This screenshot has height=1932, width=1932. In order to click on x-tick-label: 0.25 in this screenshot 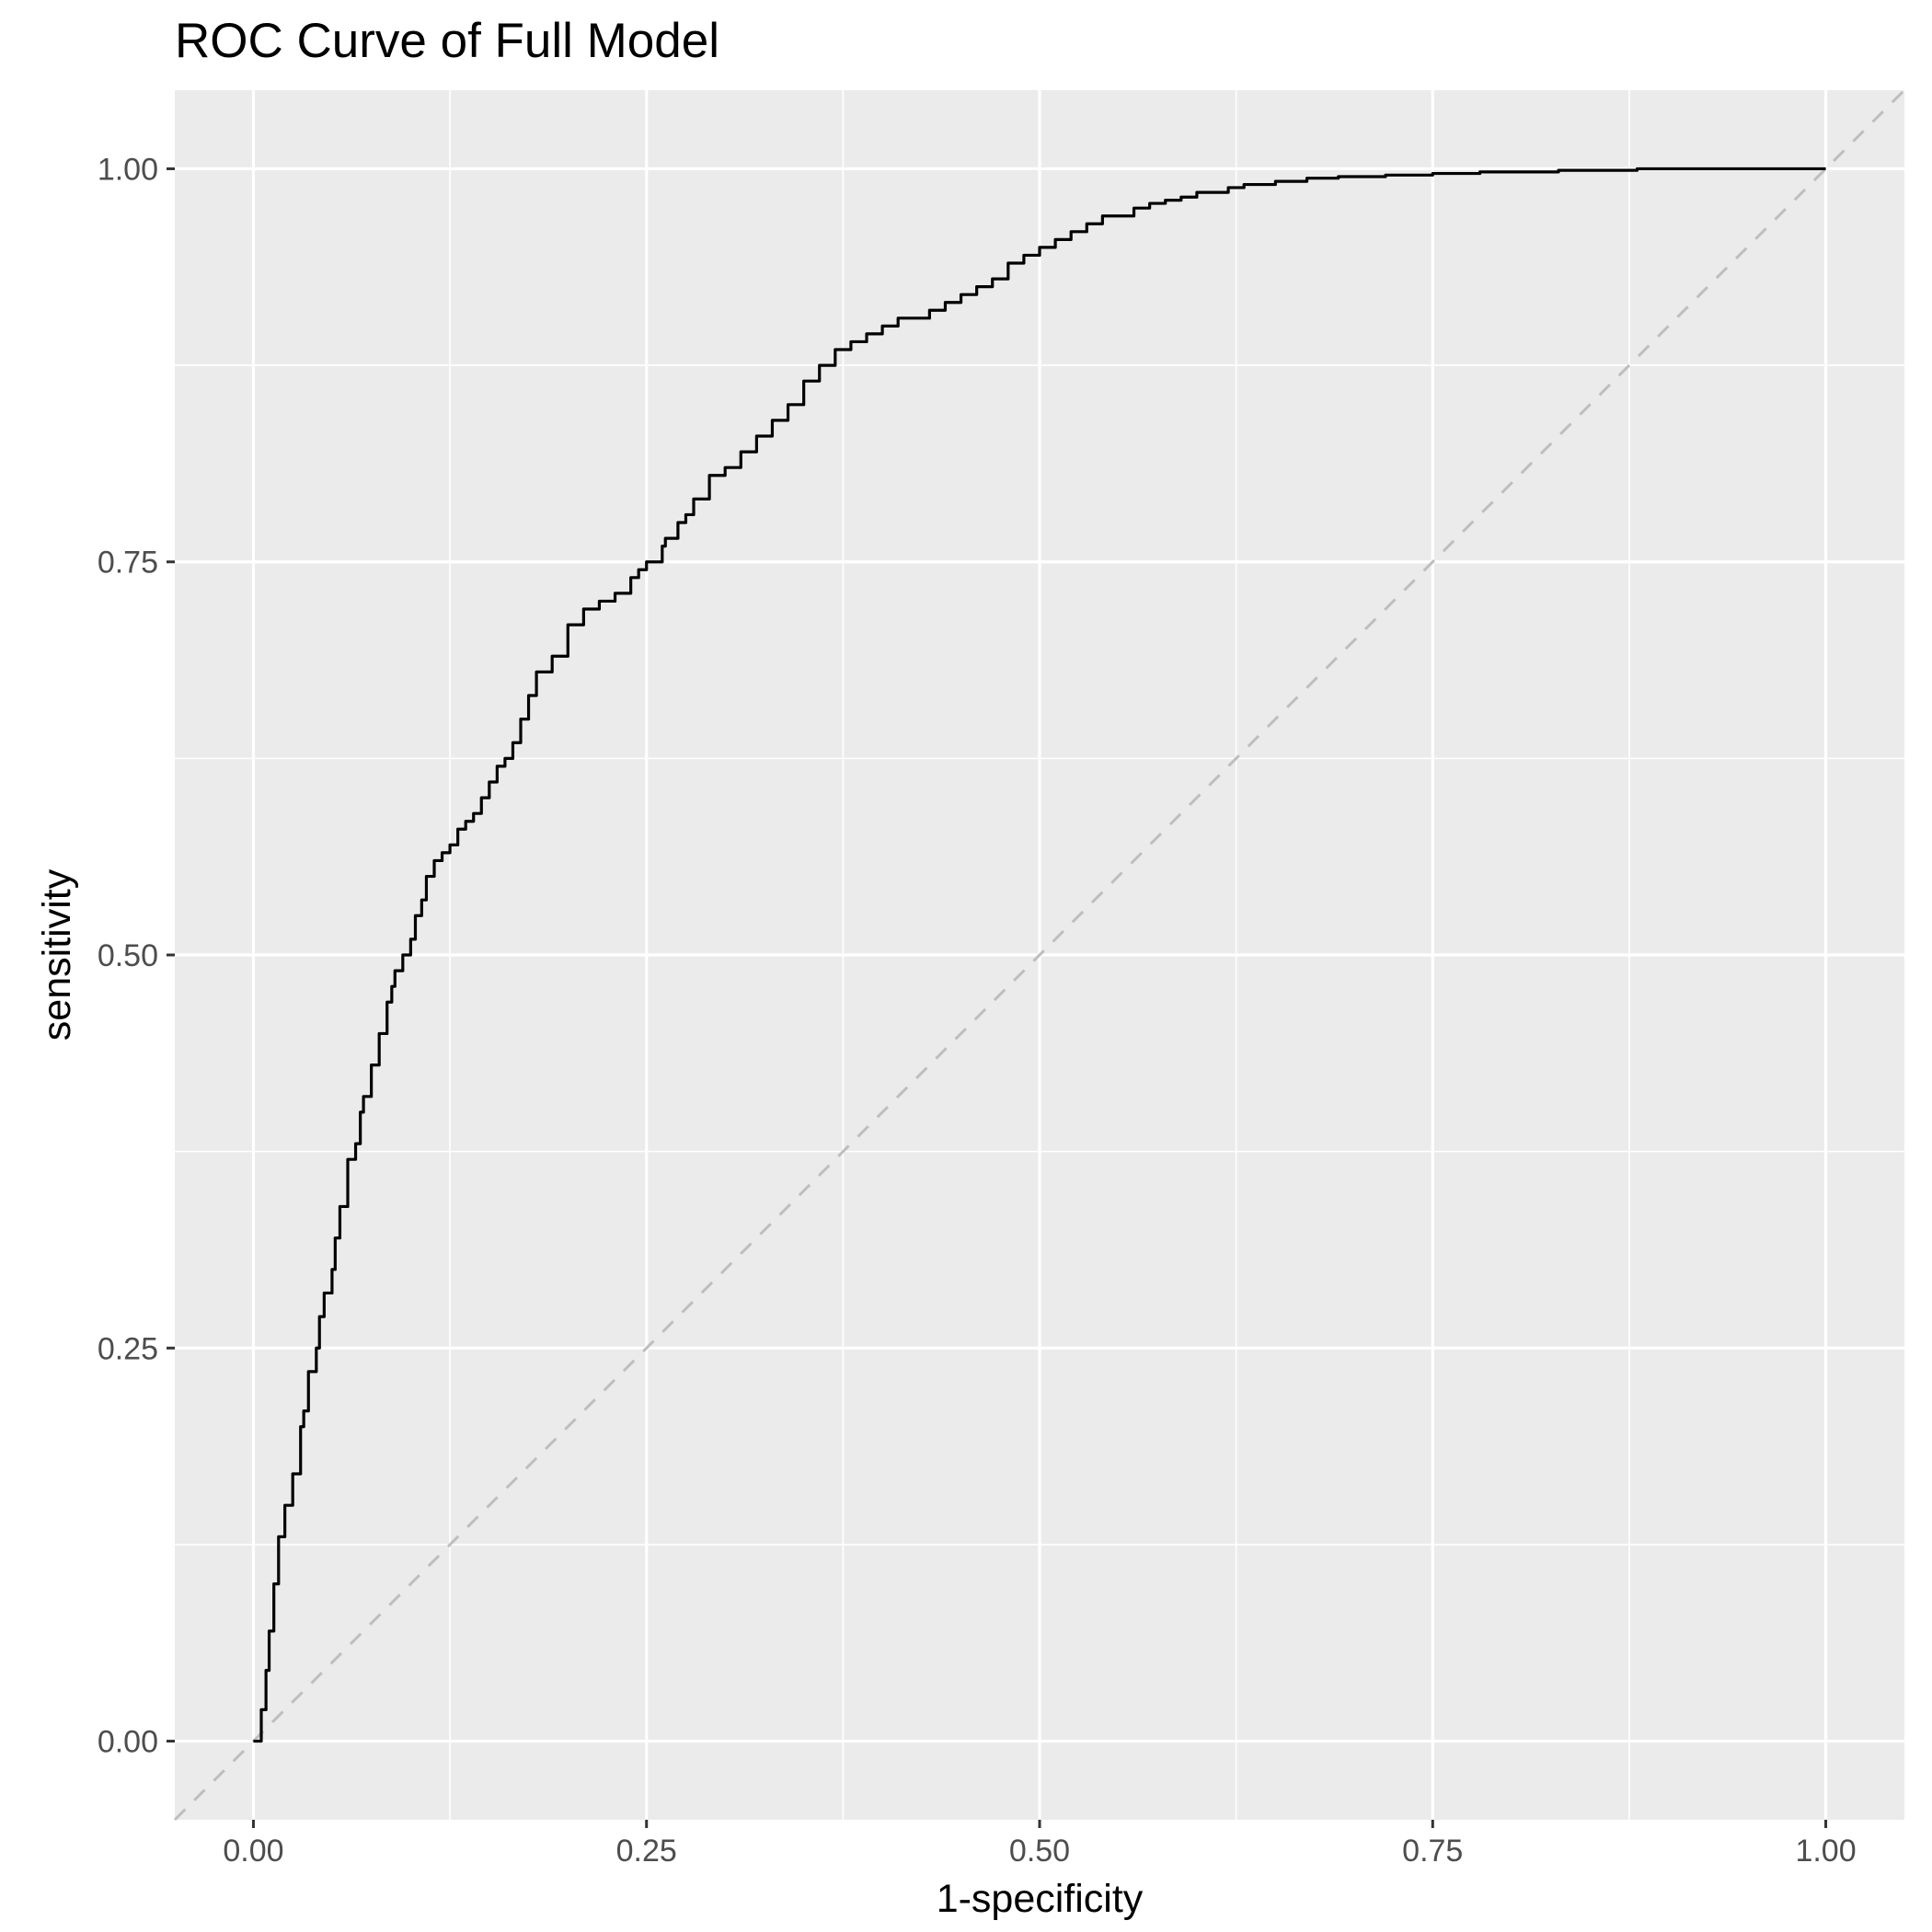, I will do `click(646, 1851)`.